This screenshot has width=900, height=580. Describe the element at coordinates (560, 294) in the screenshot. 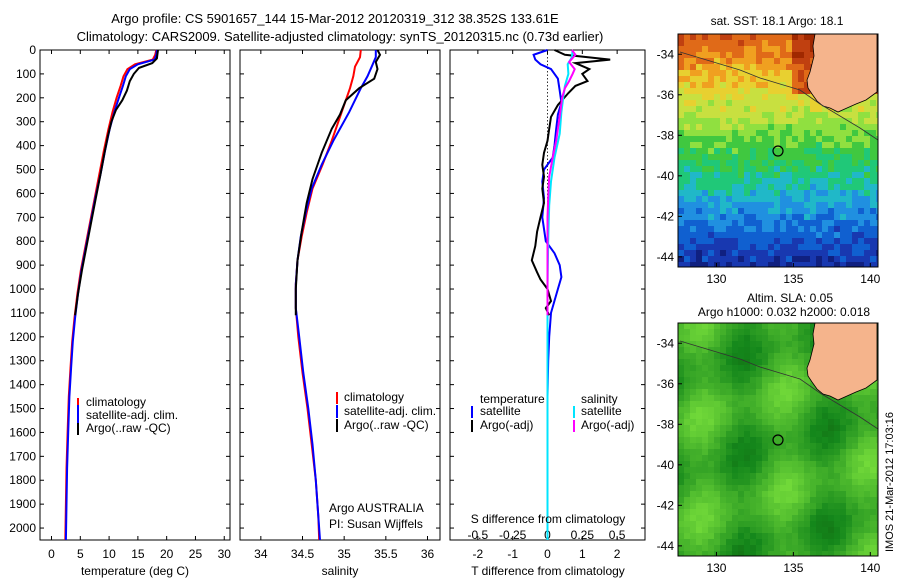

I see `series-line` at that location.